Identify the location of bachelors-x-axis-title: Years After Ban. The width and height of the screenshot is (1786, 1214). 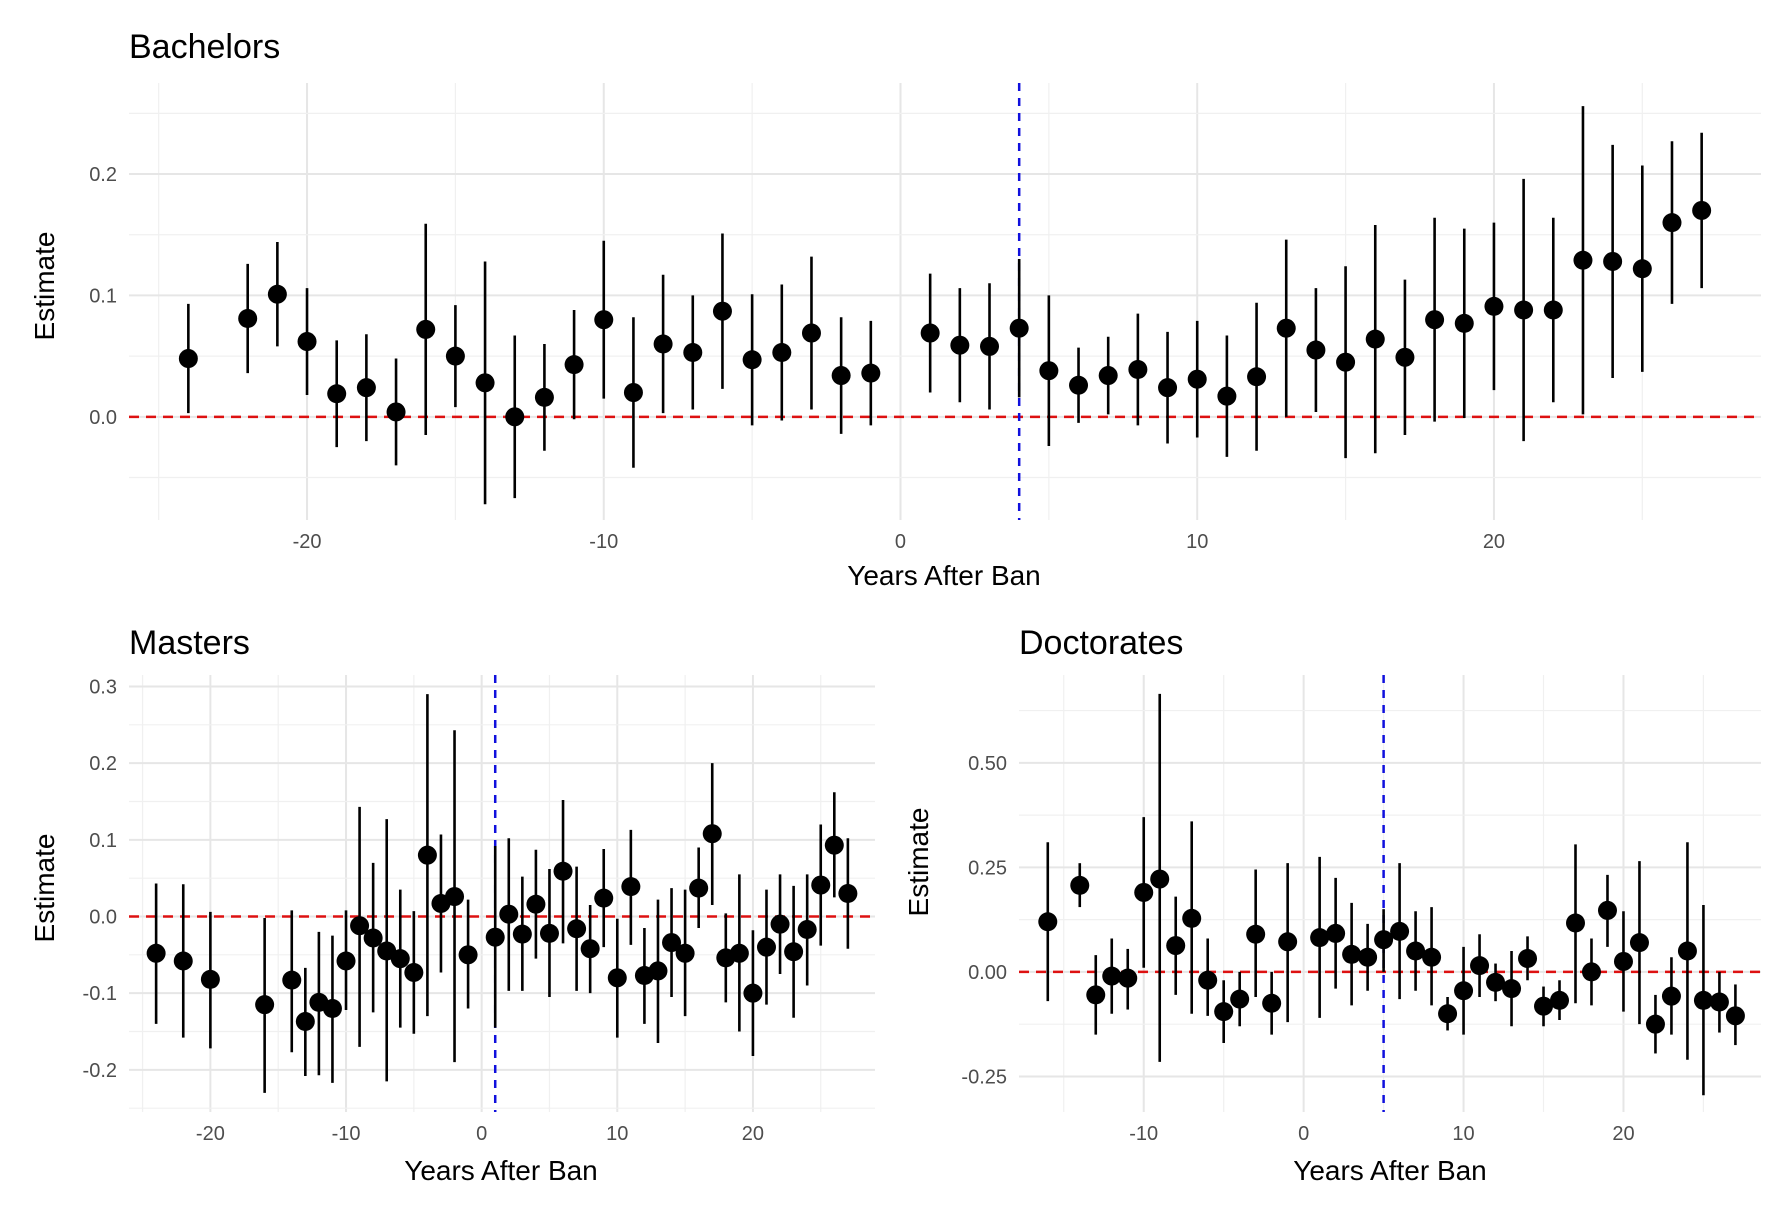
(944, 575).